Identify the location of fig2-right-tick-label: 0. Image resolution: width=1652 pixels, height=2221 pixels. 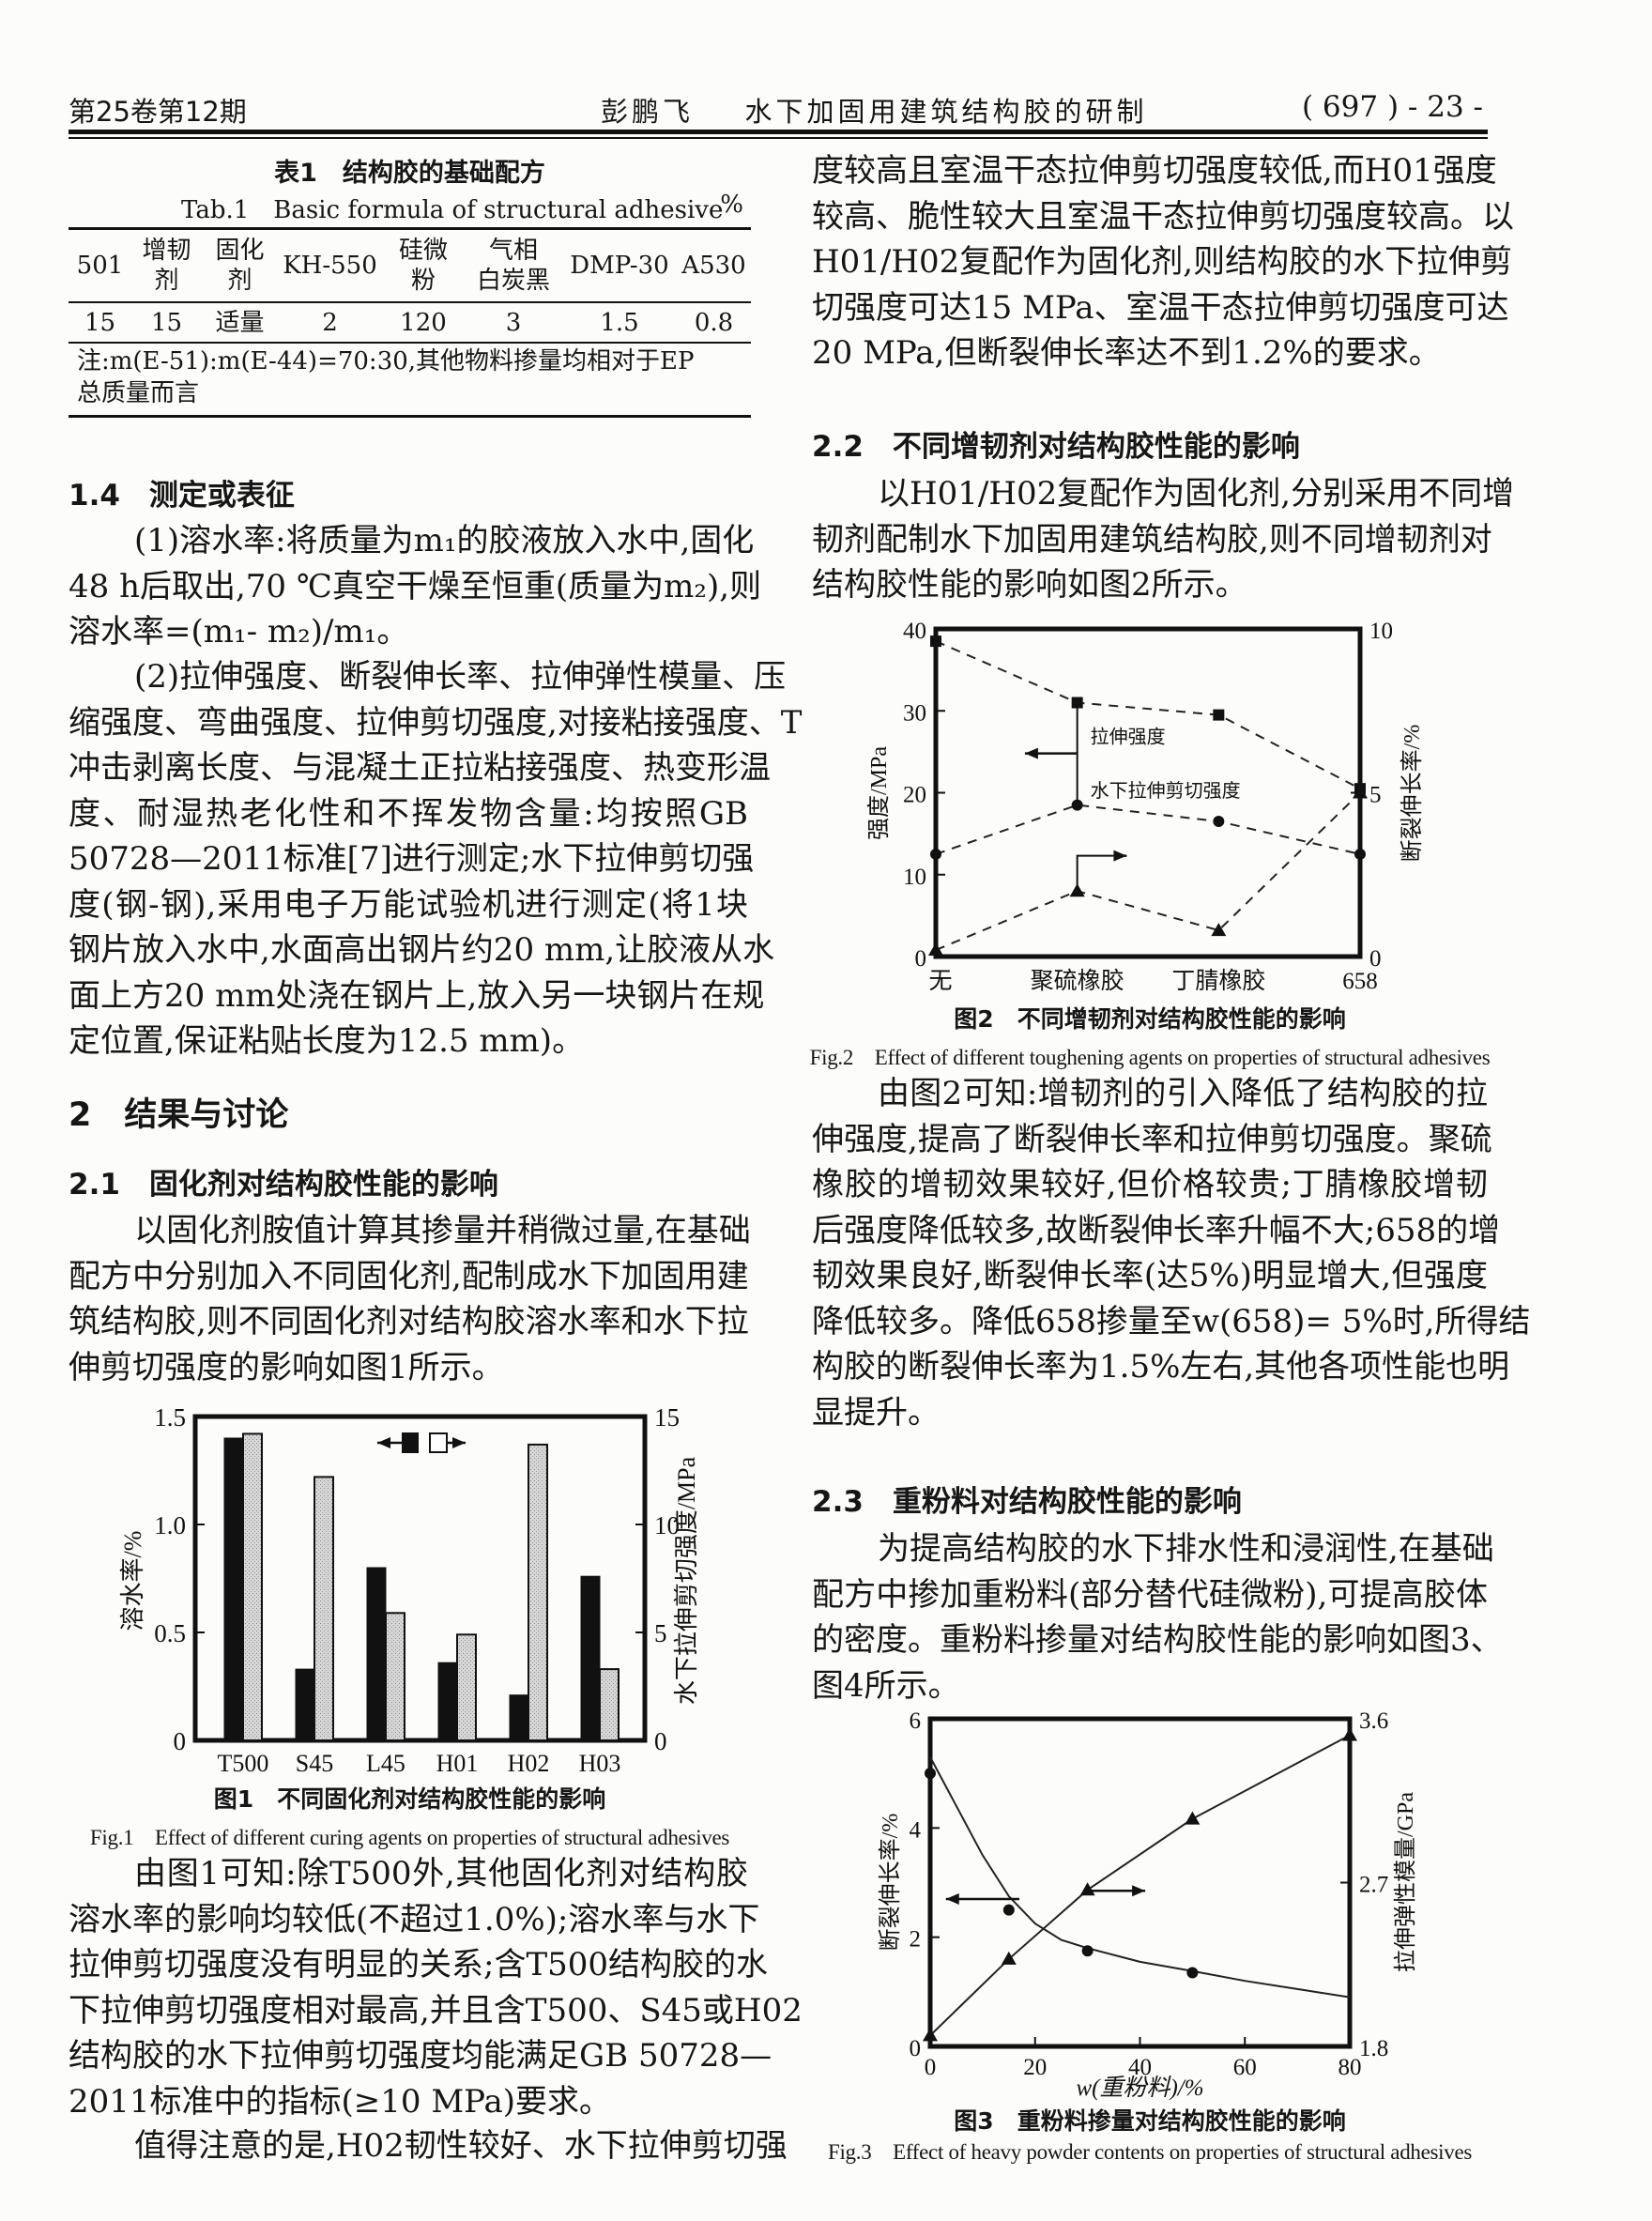
(1375, 959).